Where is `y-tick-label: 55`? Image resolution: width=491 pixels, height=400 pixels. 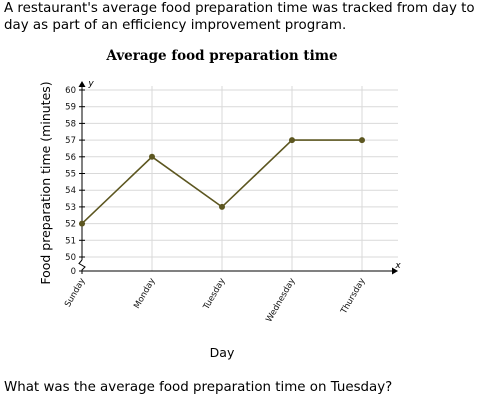
y-tick-label: 55 is located at coordinates (70, 175).